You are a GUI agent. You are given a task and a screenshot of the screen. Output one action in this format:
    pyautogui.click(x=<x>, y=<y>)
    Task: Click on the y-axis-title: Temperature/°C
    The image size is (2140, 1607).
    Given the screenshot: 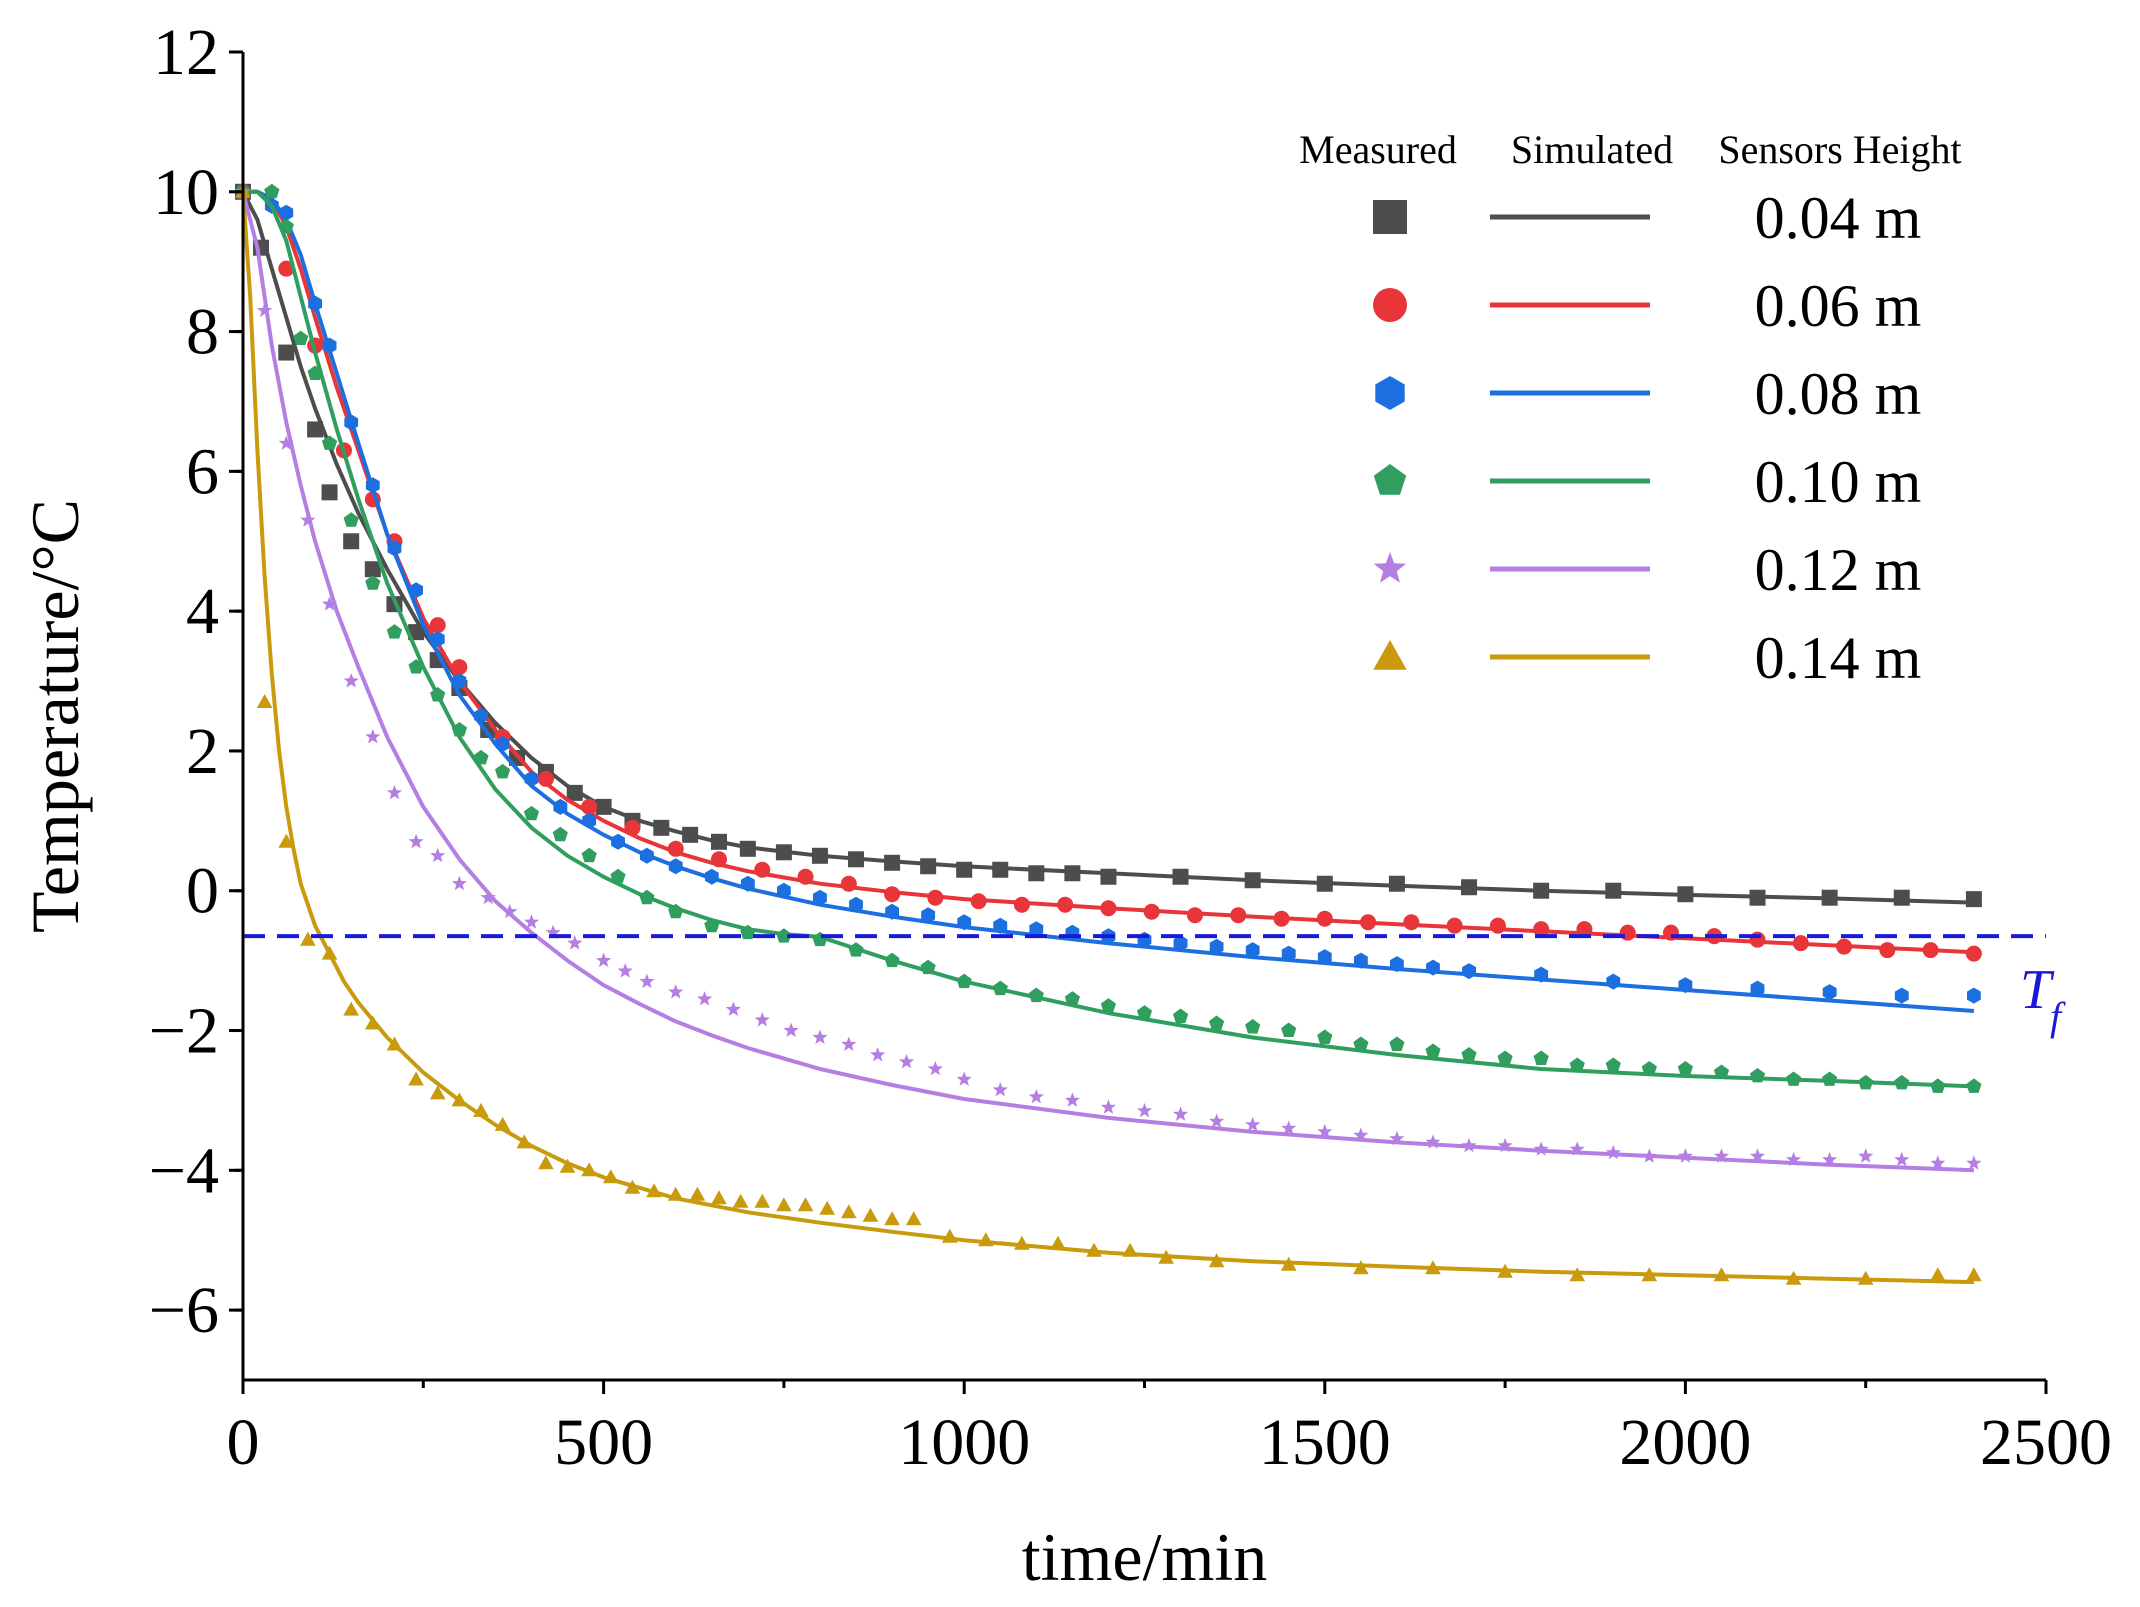 What is the action you would take?
    pyautogui.click(x=55, y=716)
    